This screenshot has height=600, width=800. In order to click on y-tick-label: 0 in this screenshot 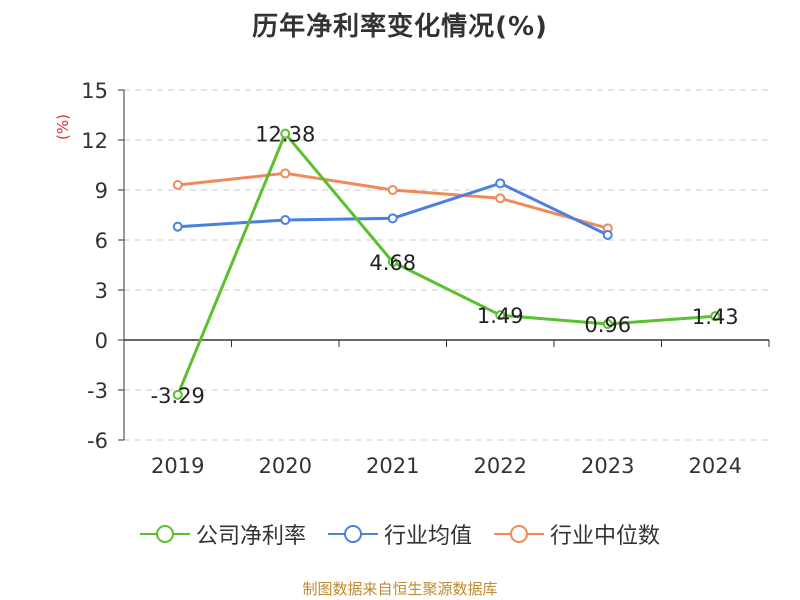, I will do `click(101, 341)`.